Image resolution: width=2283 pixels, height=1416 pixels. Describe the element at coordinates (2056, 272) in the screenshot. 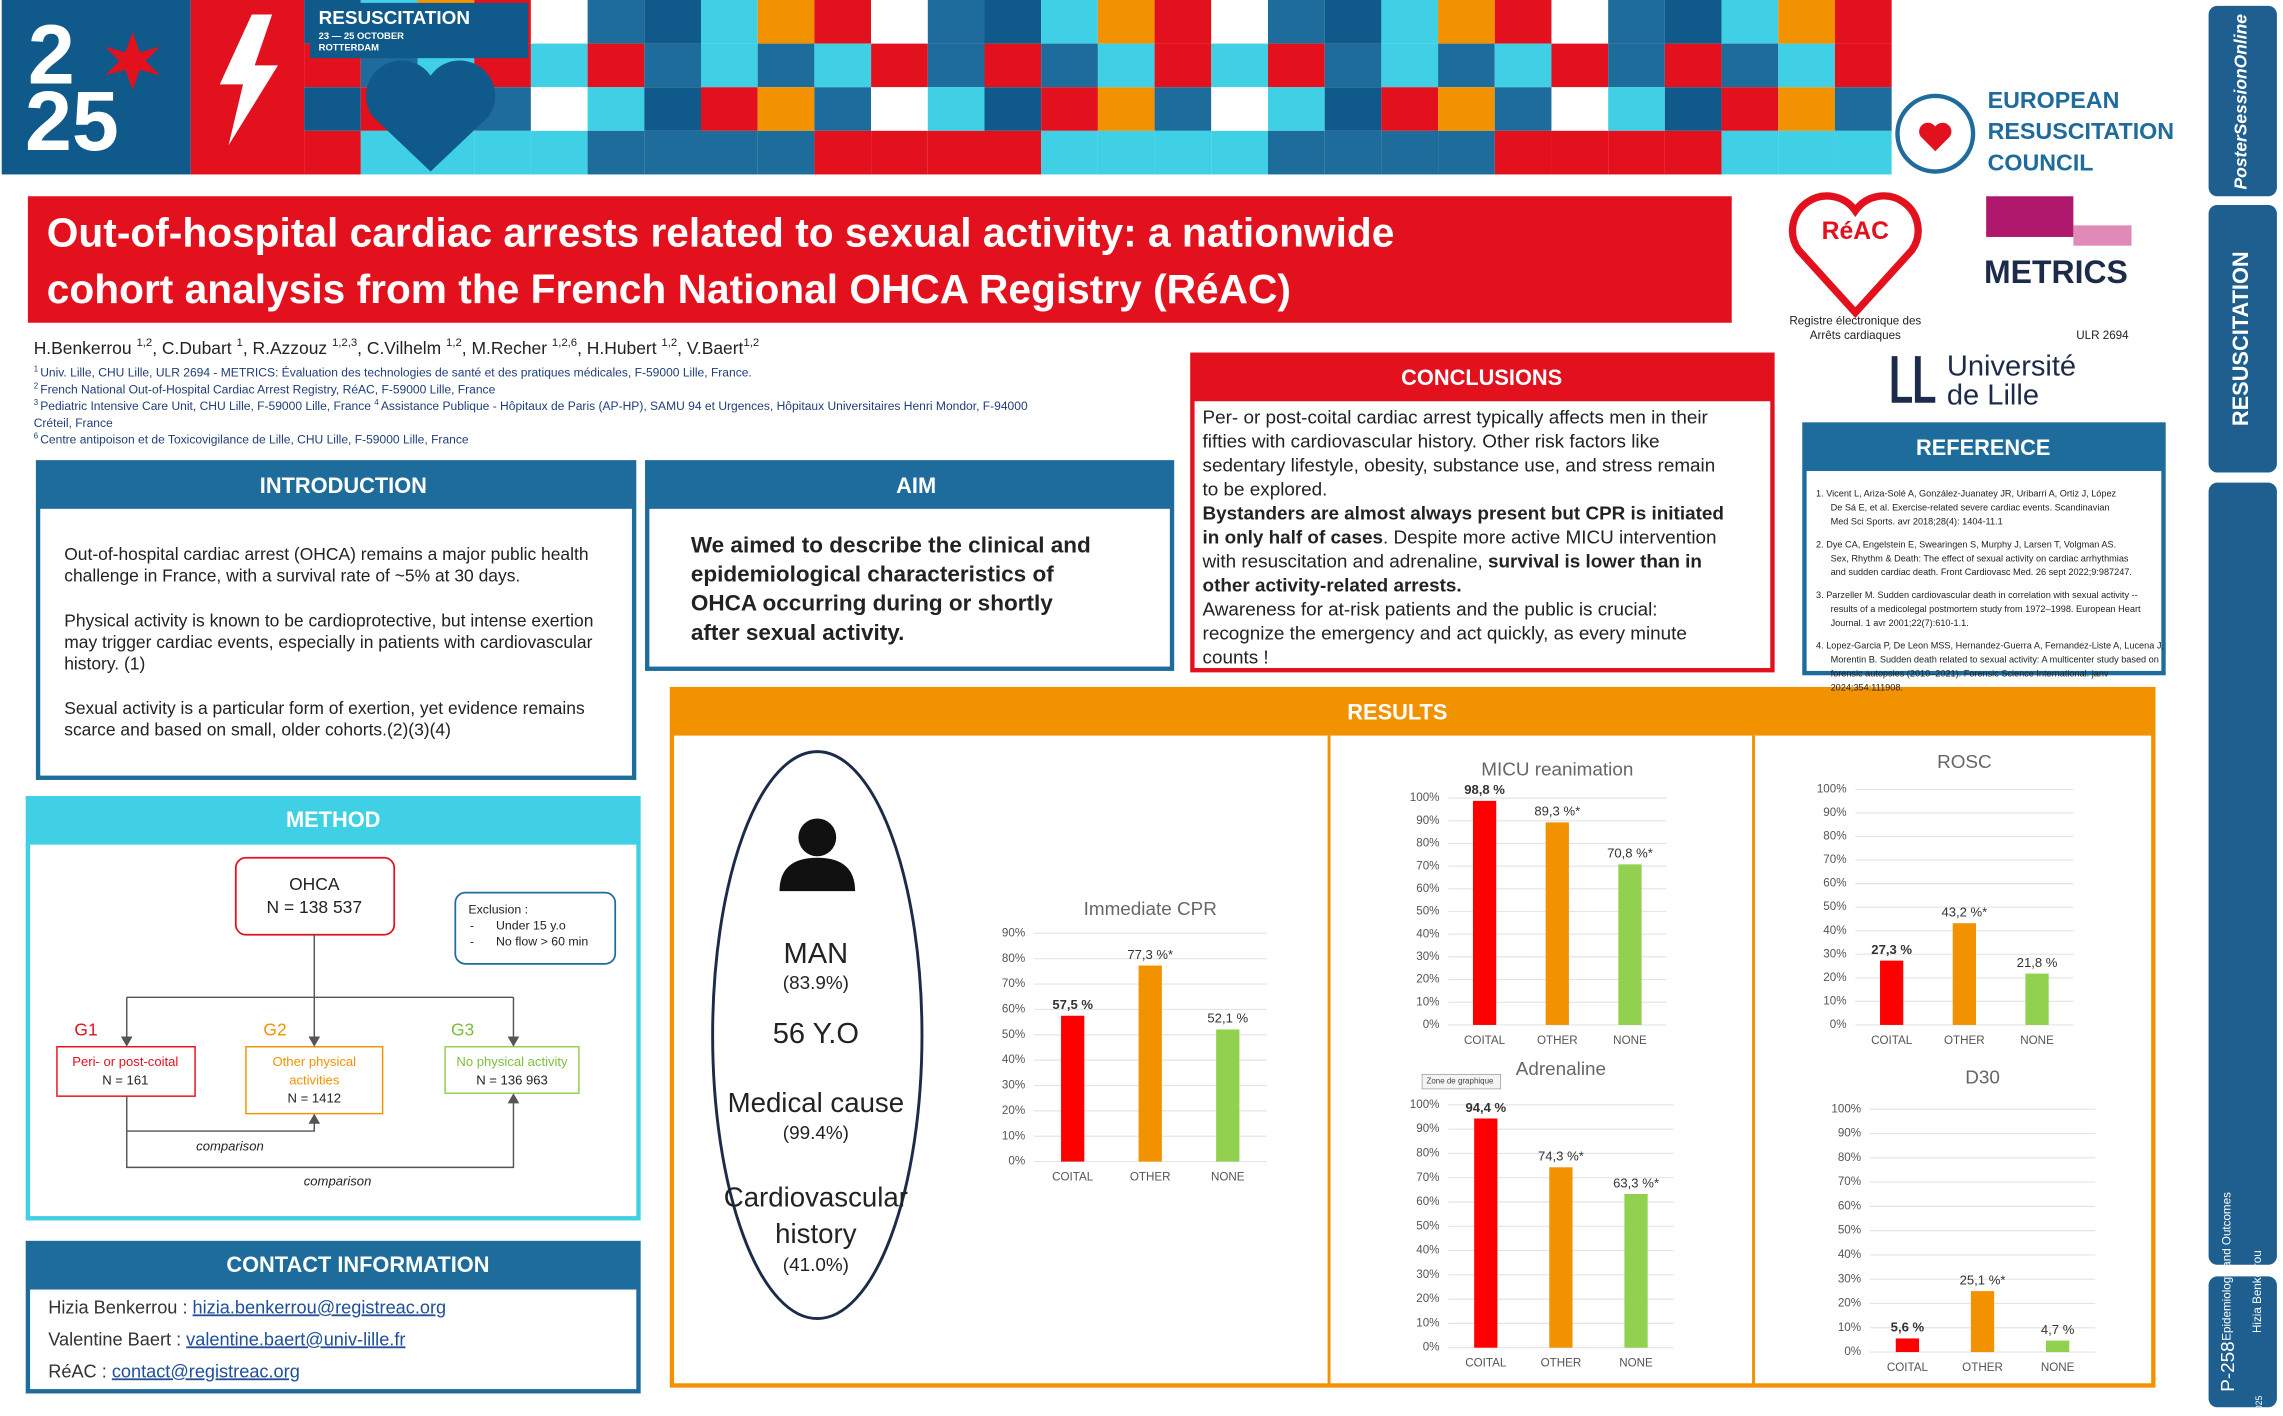

I see `metrics-logo: METRICS` at that location.